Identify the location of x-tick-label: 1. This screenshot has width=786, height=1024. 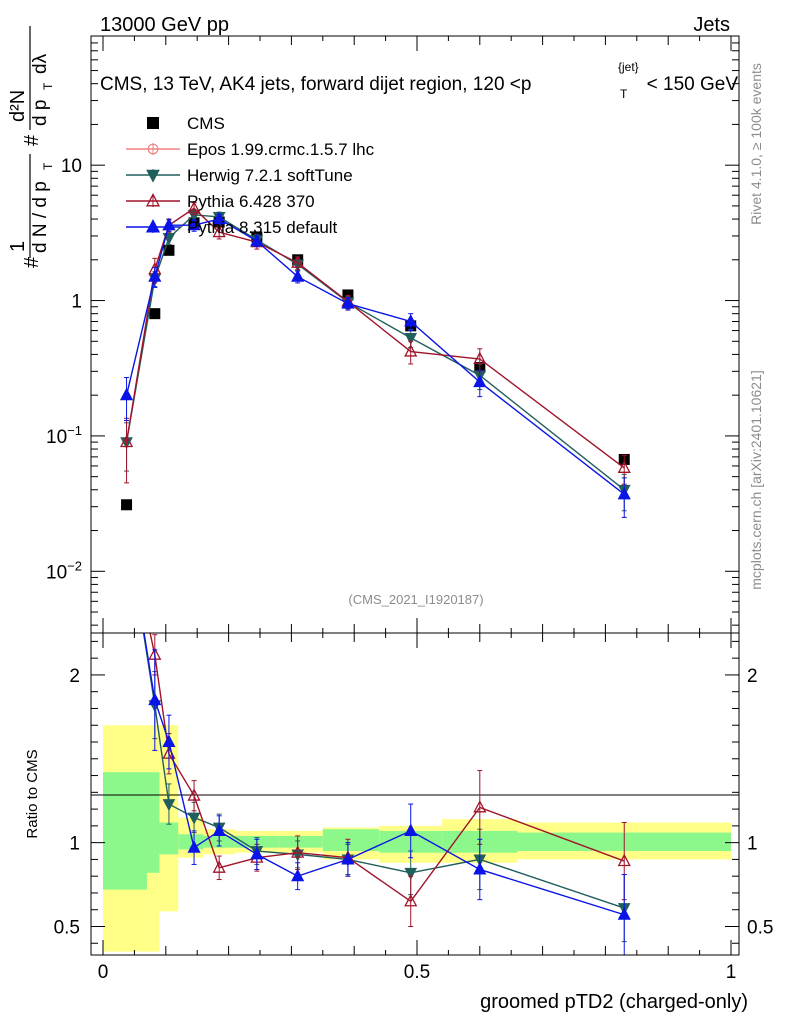
(731, 972).